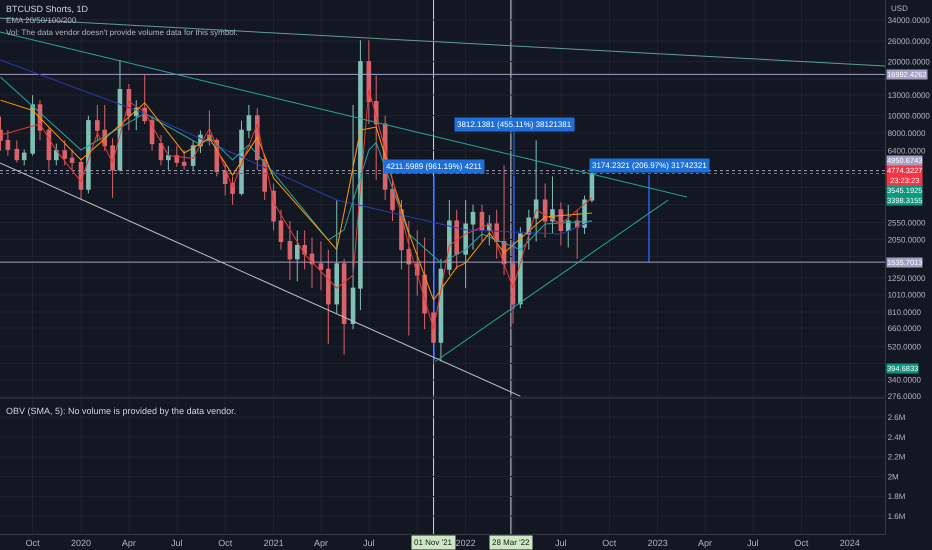 The image size is (932, 550). I want to click on text: BTCUSD Shorts, 1D, so click(47, 9).